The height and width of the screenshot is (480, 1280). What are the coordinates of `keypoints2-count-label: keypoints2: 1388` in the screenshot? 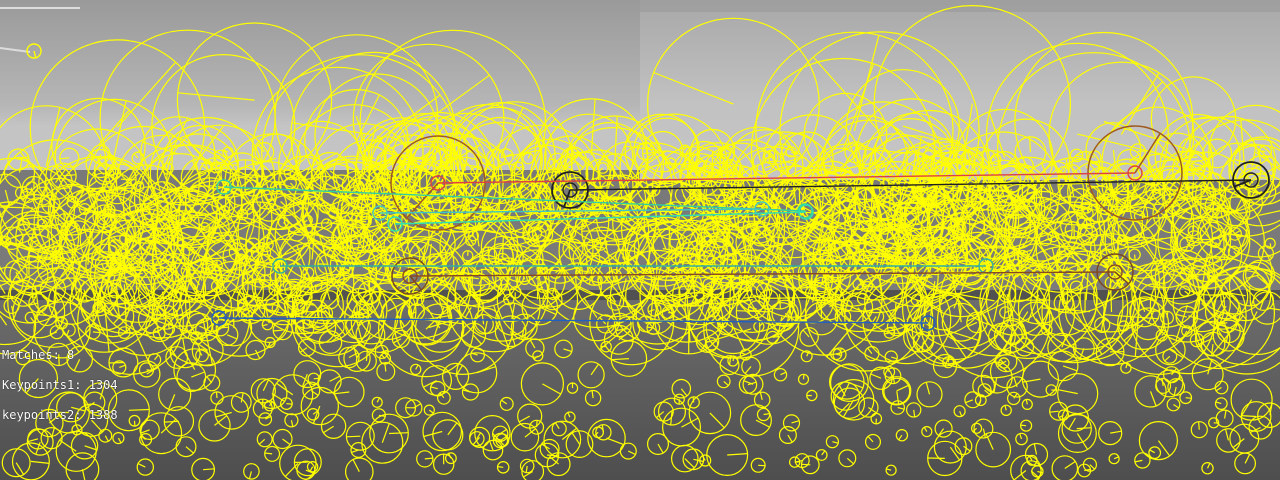 It's located at (60, 415).